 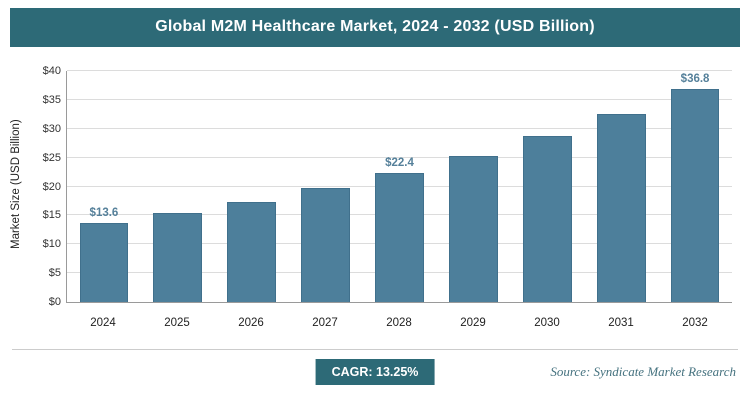 What do you see at coordinates (104, 213) in the screenshot?
I see `bar-value-label: $13.6` at bounding box center [104, 213].